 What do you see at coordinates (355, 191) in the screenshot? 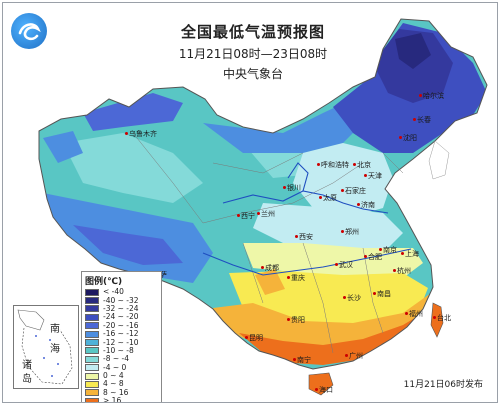
I see `city-label: 石家庄` at bounding box center [355, 191].